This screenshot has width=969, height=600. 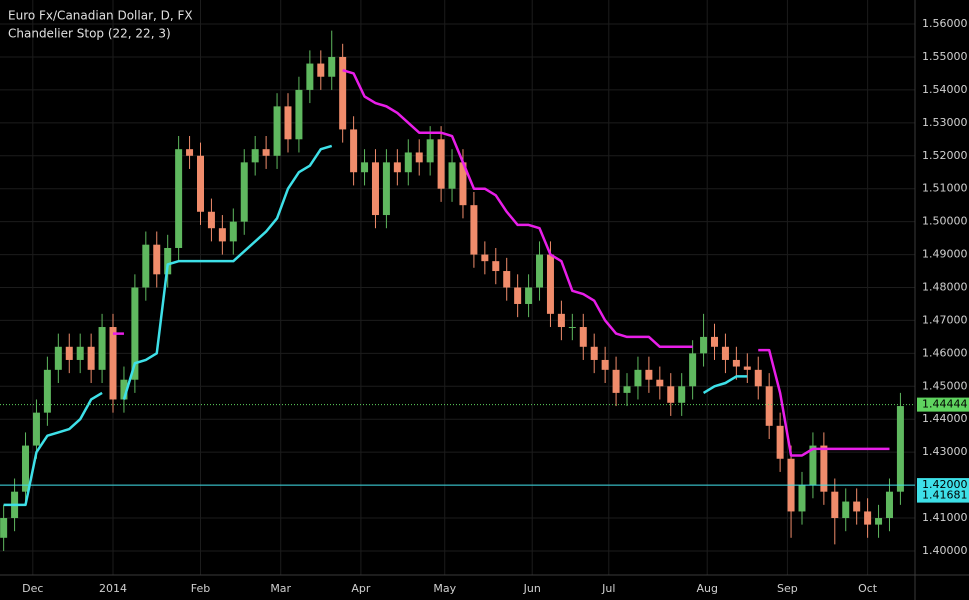 What do you see at coordinates (444, 588) in the screenshot?
I see `x-tick-label: May` at bounding box center [444, 588].